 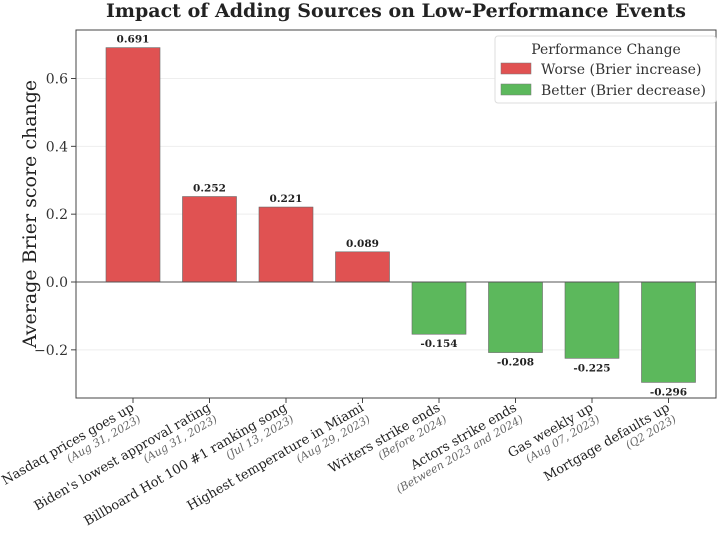 What do you see at coordinates (621, 70) in the screenshot?
I see `legend-label-worse: Worse (Brier increase)` at bounding box center [621, 70].